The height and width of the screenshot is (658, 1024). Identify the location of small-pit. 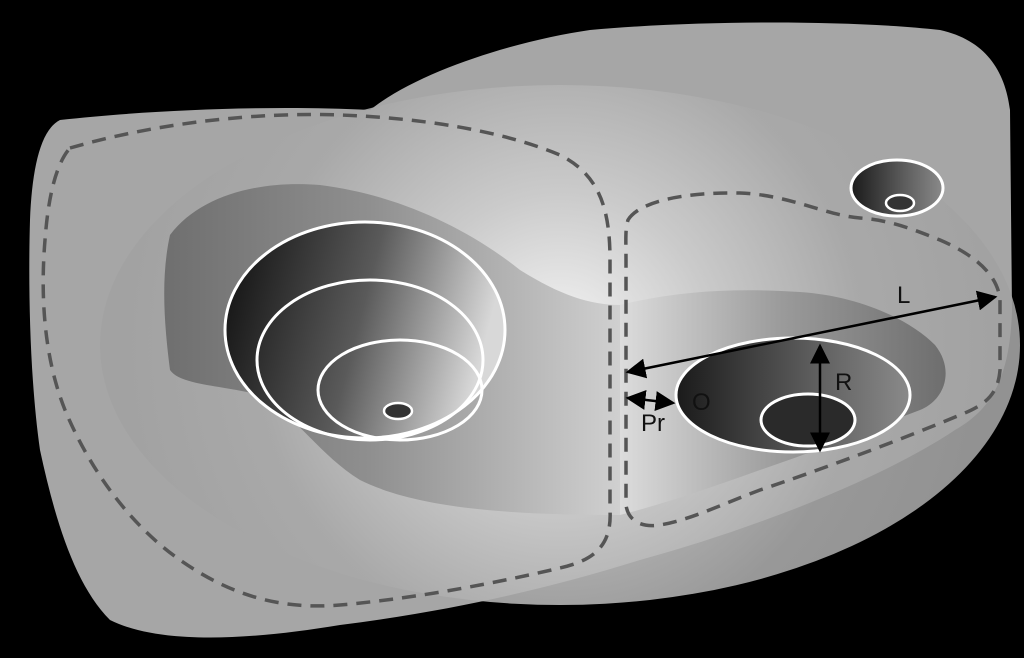
(897, 188).